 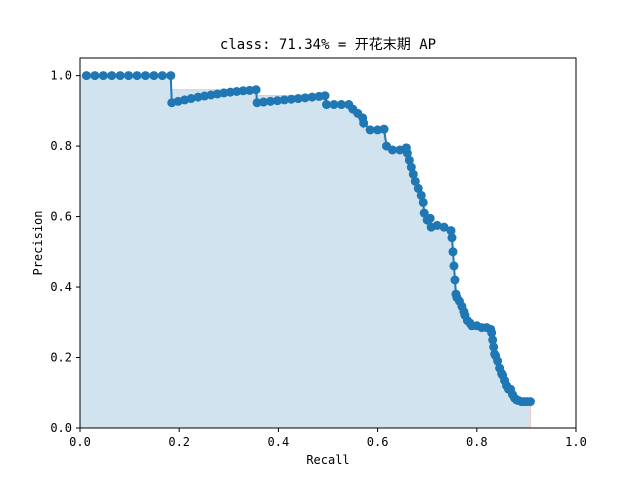 I want to click on x-tick-label: 0.0, so click(x=80, y=442).